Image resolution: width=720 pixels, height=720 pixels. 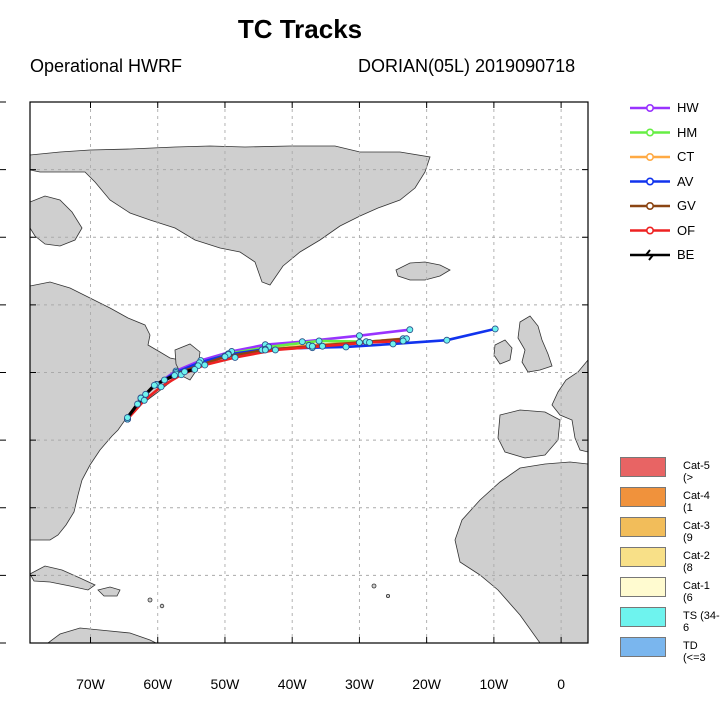 I want to click on greenland, so click(x=230, y=215).